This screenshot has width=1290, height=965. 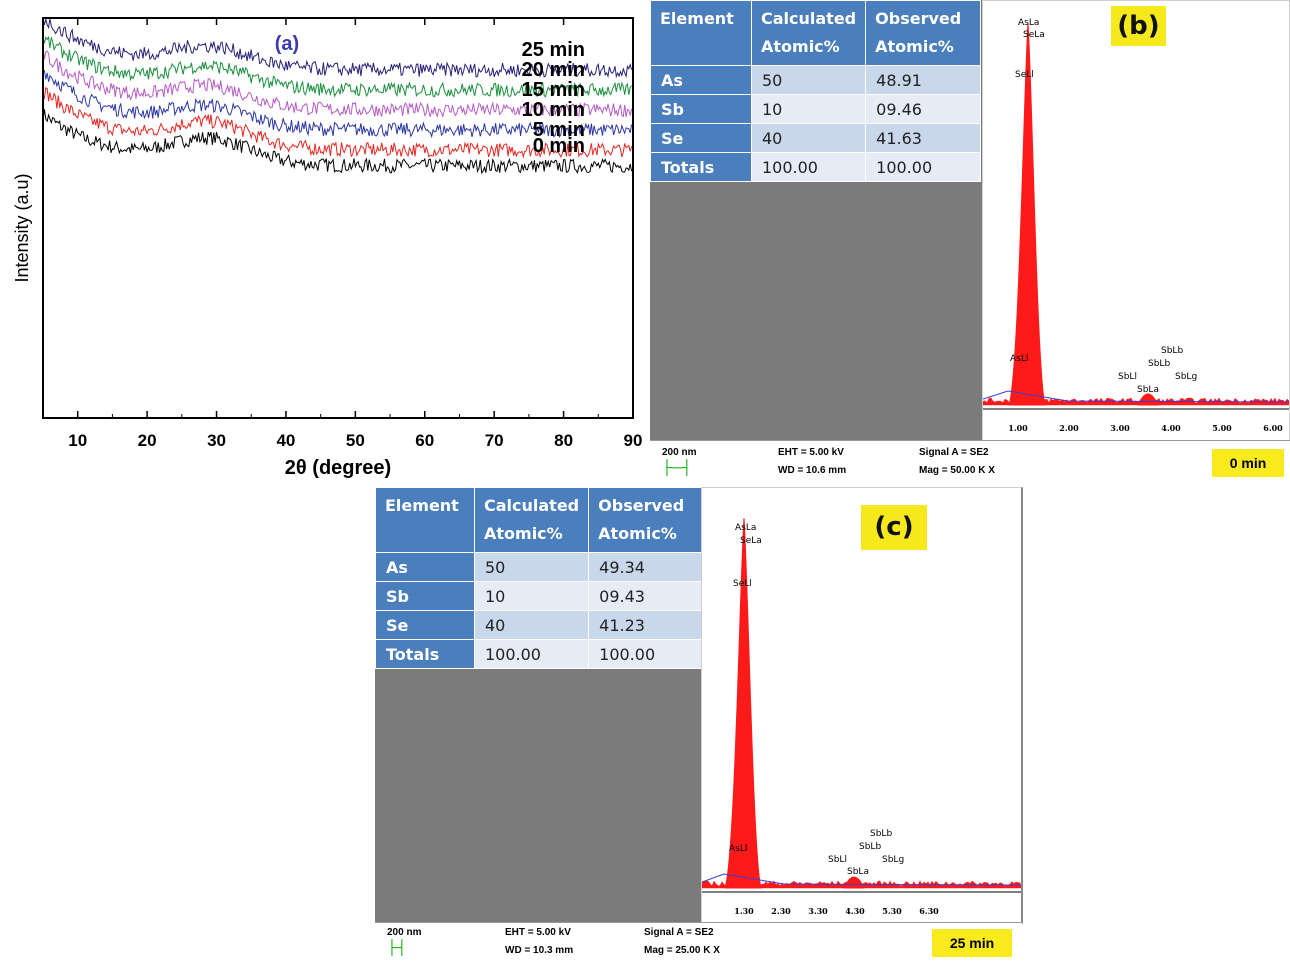 I want to click on x-tick-label: 10, so click(x=77, y=440).